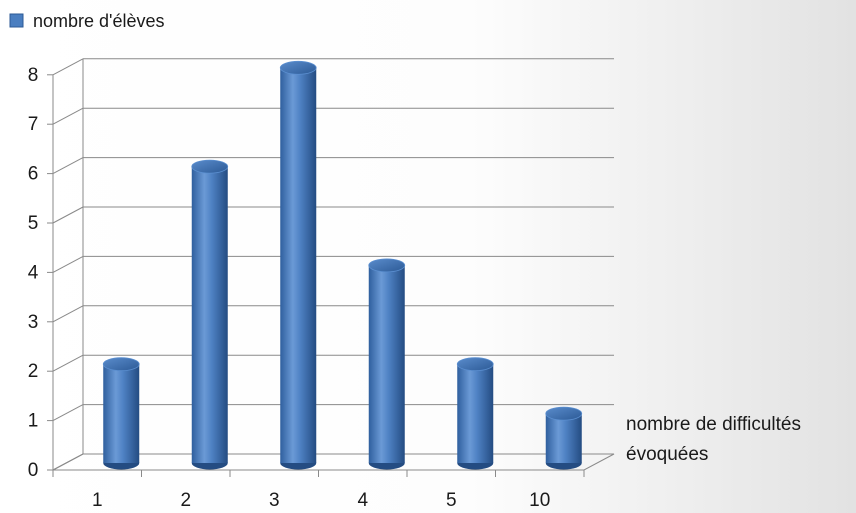 This screenshot has width=856, height=513. What do you see at coordinates (99, 21) in the screenshot?
I see `legend-label: nombre d'élèves` at bounding box center [99, 21].